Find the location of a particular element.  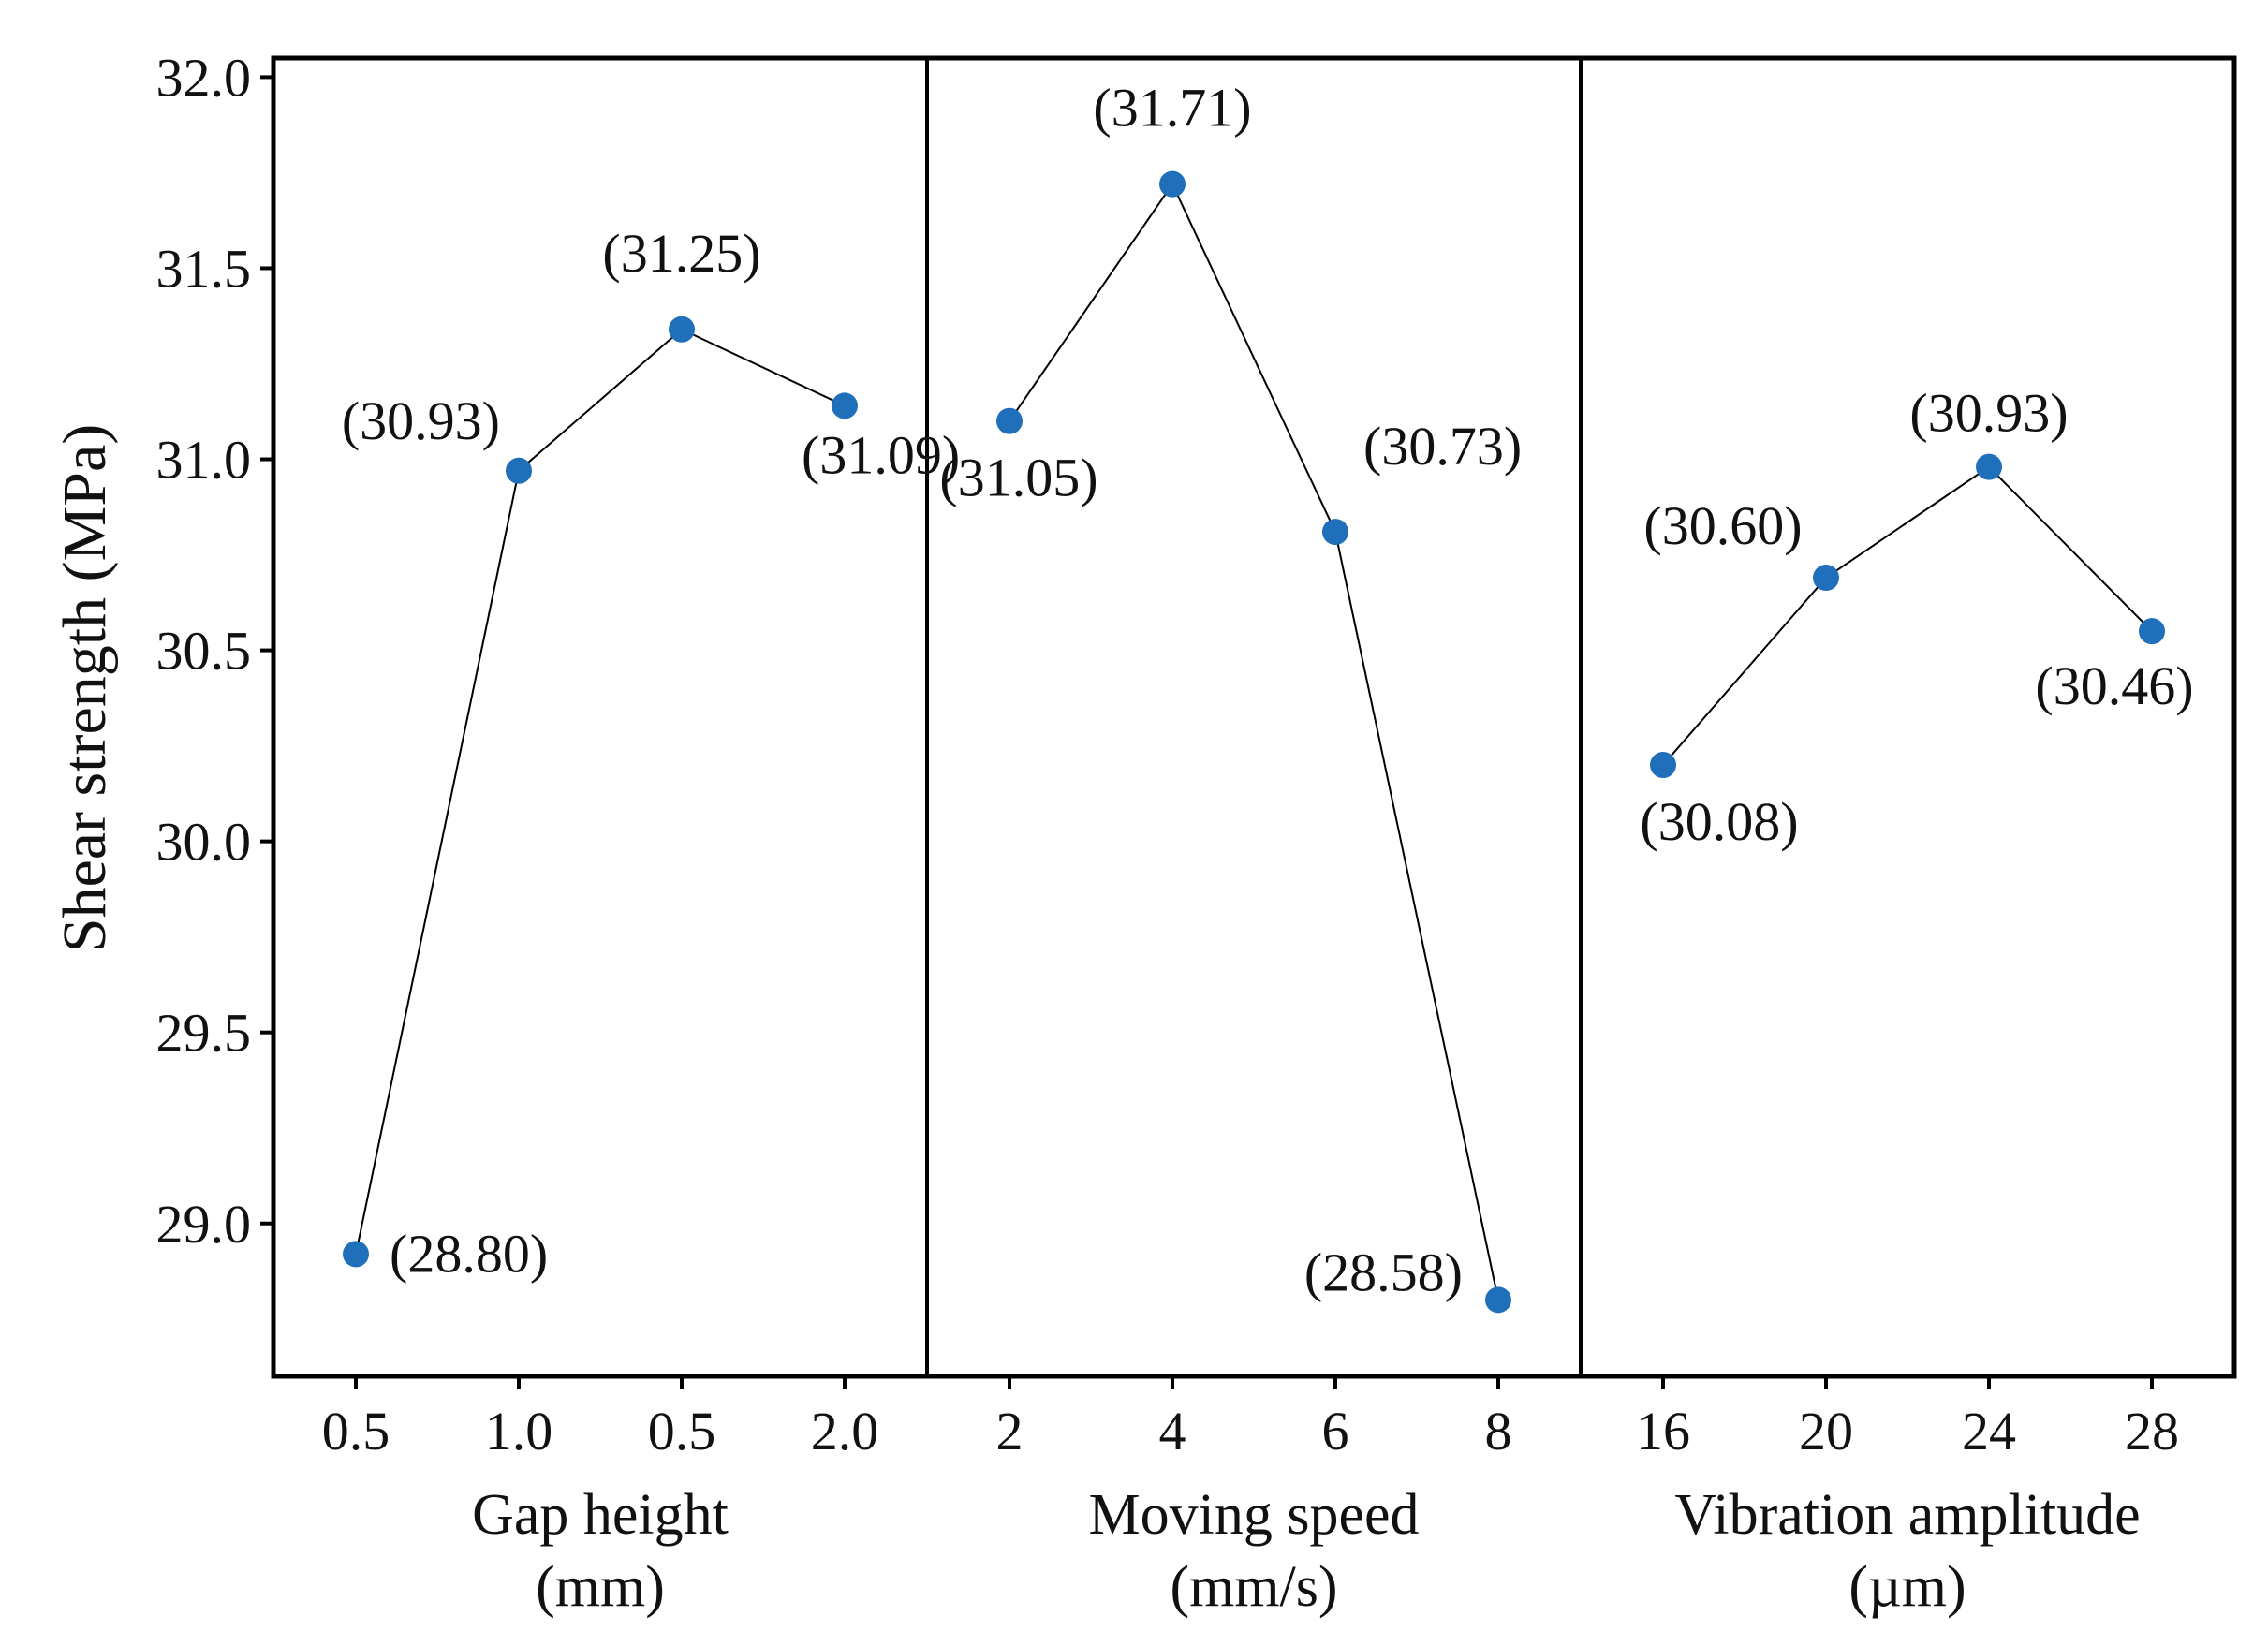

data-label: (31.09) is located at coordinates (881, 454).